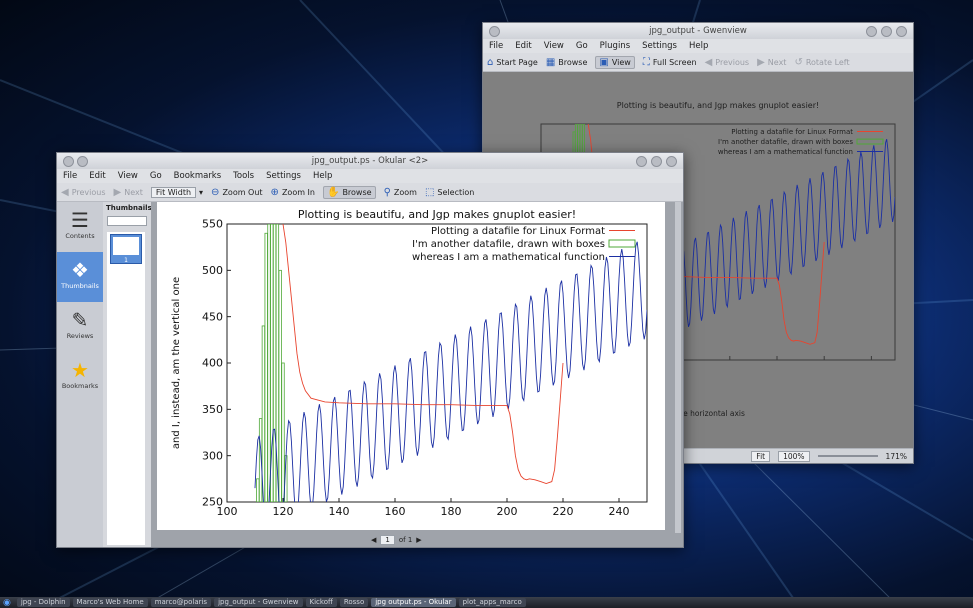 This screenshot has height=608, width=973. I want to click on selection-tool-button: ⬚ Selection, so click(449, 192).